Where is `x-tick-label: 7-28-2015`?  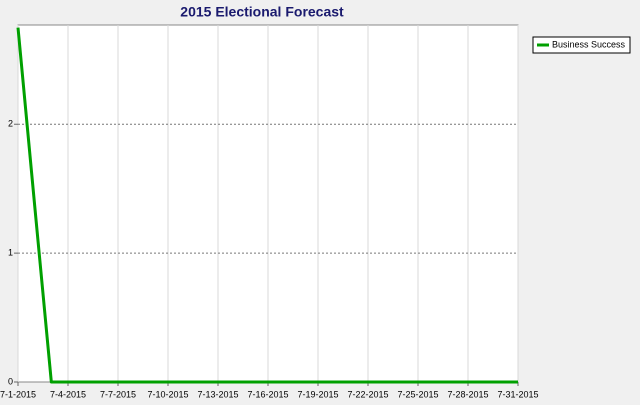
x-tick-label: 7-28-2015 is located at coordinates (467, 394).